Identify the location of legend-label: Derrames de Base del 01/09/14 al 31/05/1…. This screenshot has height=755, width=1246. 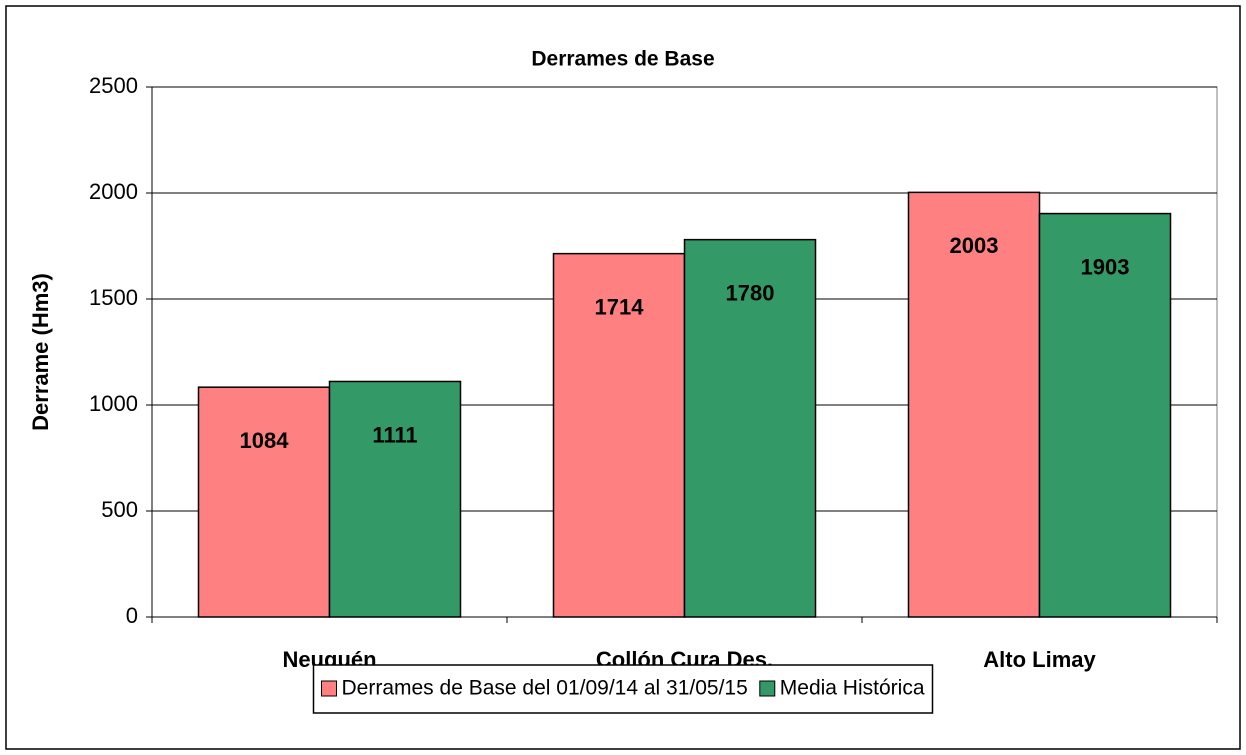
(545, 688).